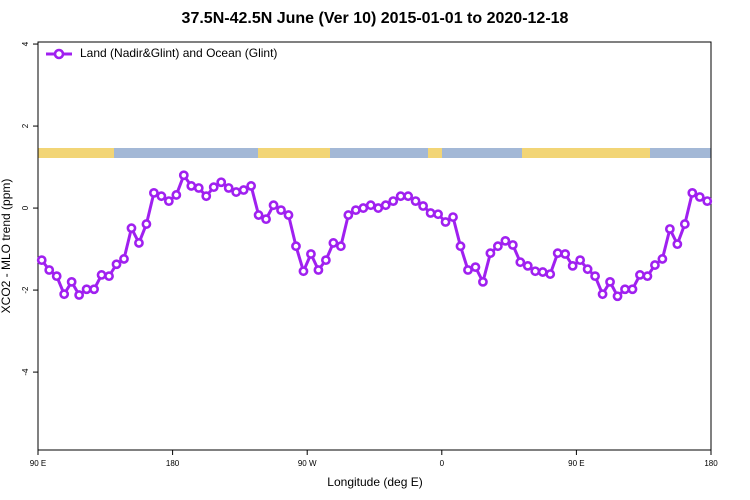  I want to click on x-tick-label: 180, so click(711, 463).